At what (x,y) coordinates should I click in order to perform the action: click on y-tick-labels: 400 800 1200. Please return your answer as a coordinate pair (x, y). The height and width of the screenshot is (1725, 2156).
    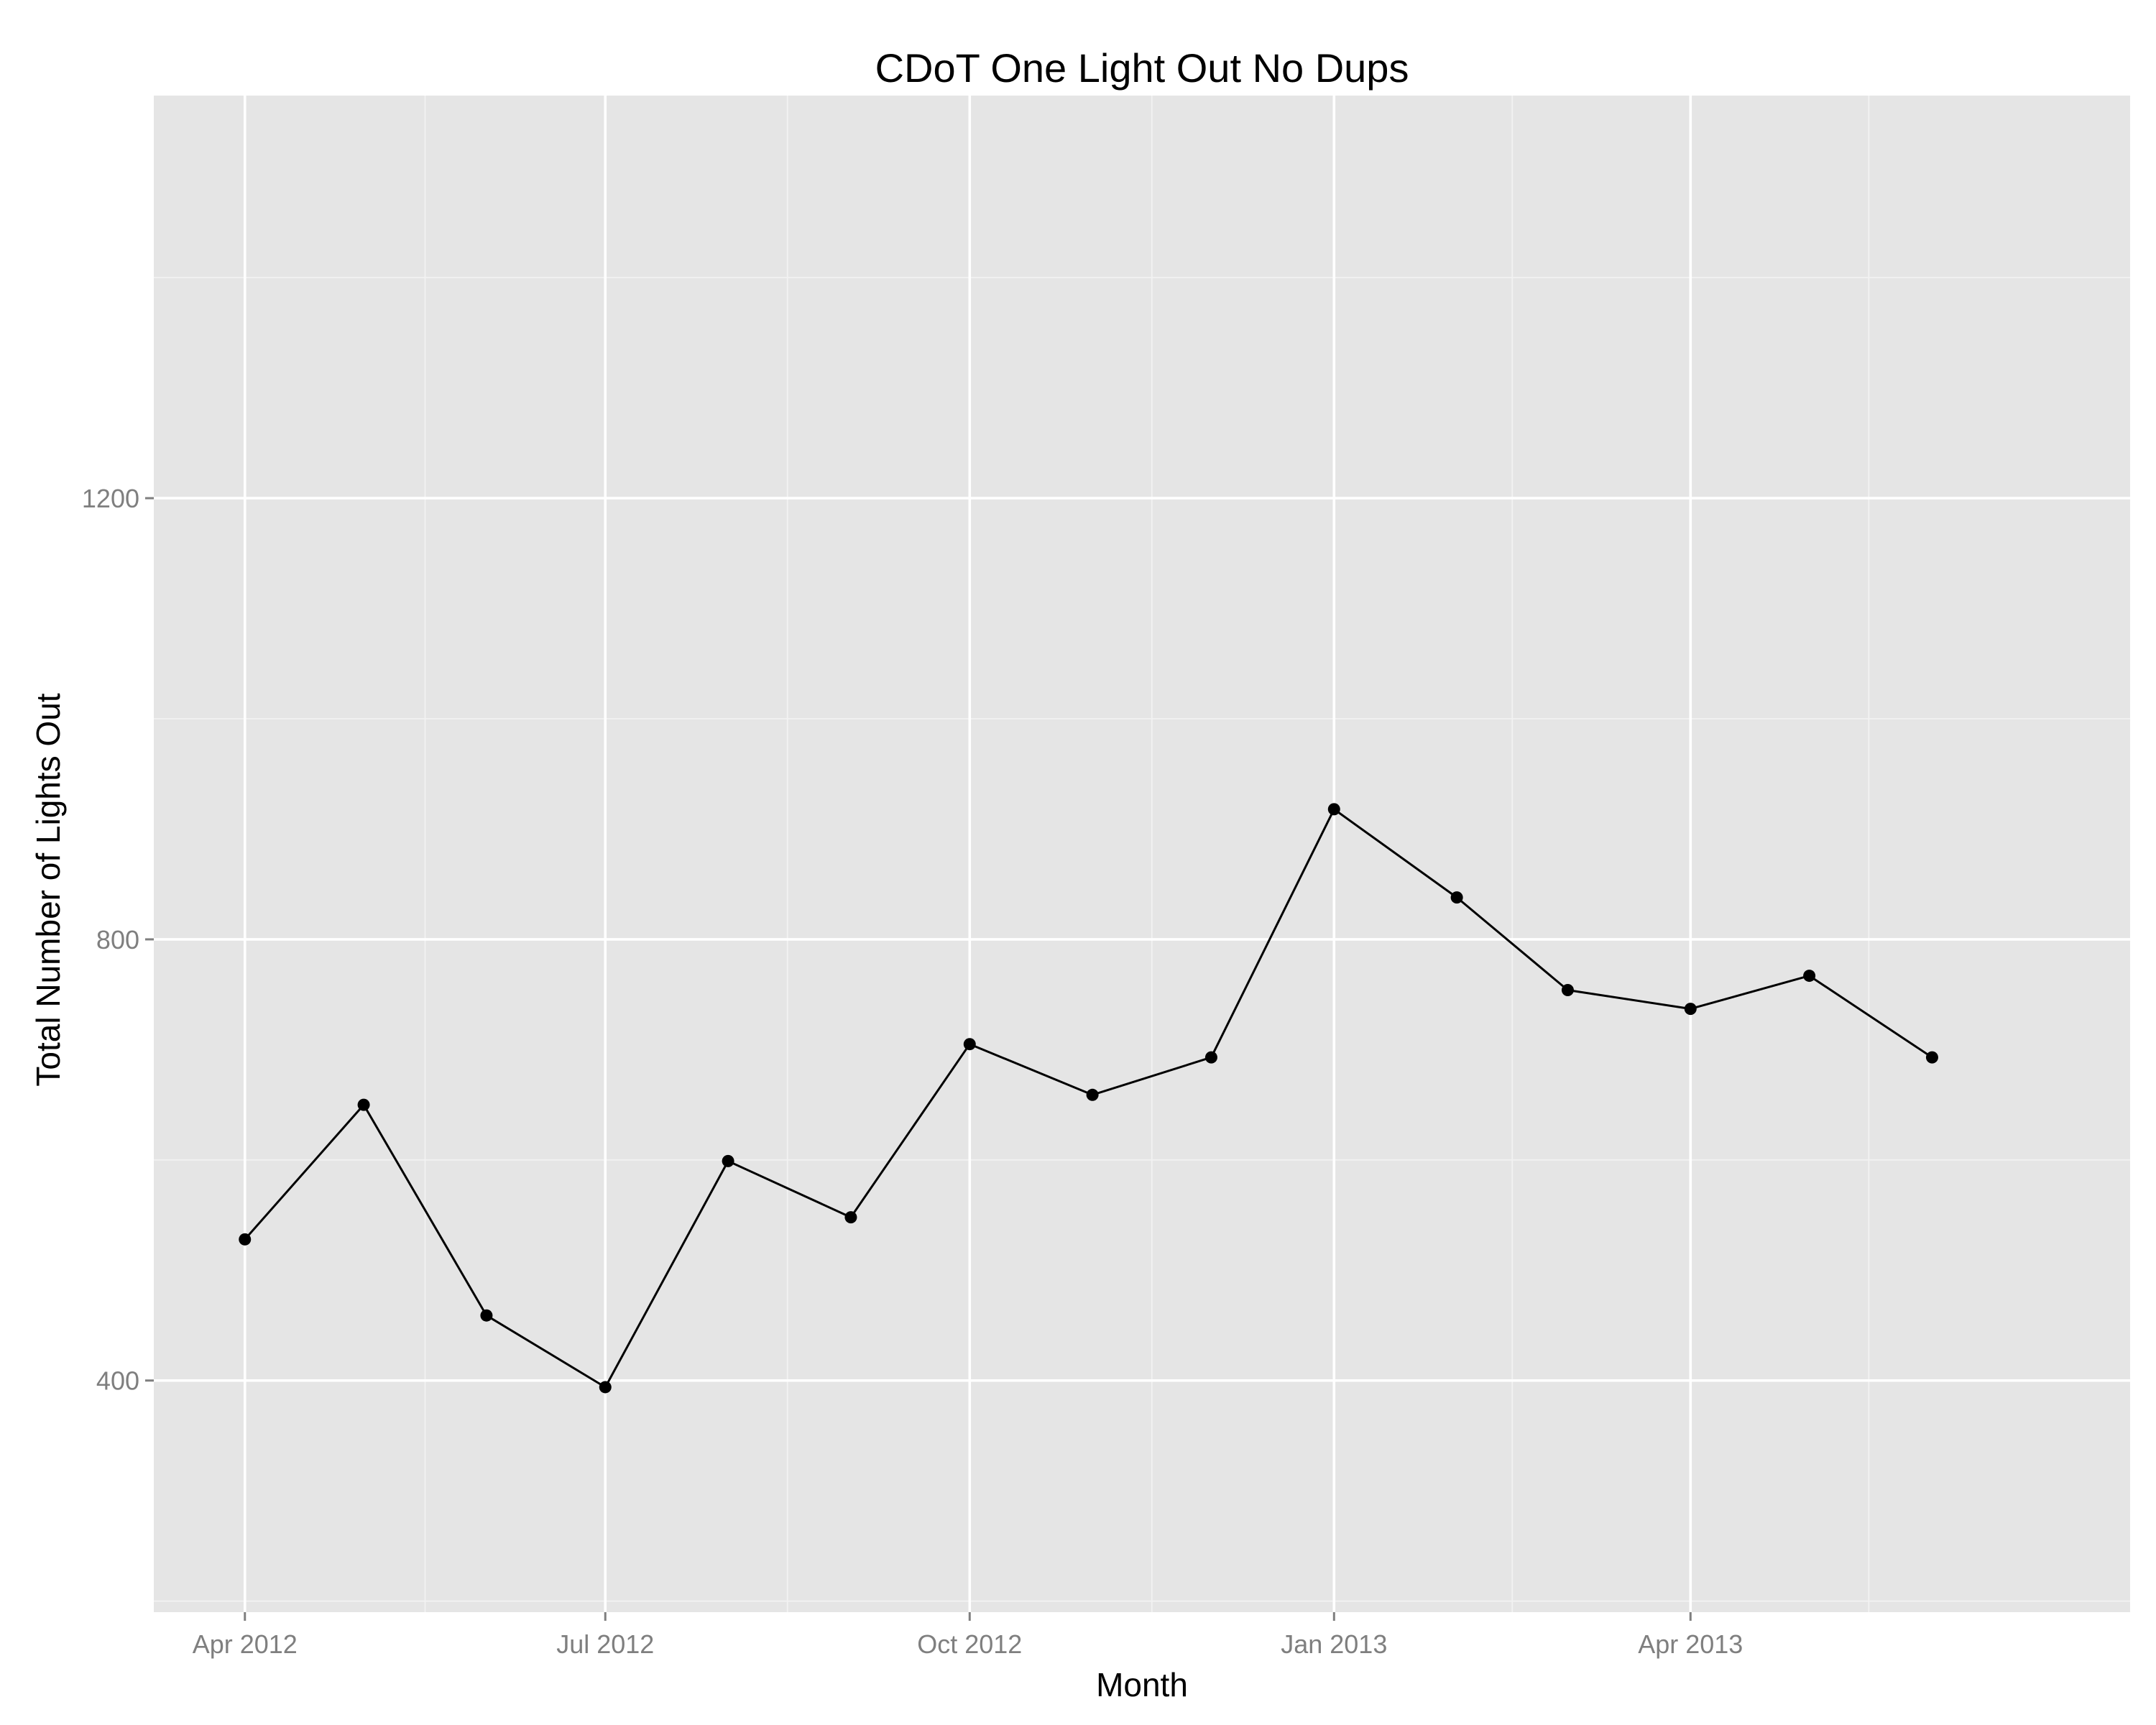
    Looking at the image, I should click on (111, 940).